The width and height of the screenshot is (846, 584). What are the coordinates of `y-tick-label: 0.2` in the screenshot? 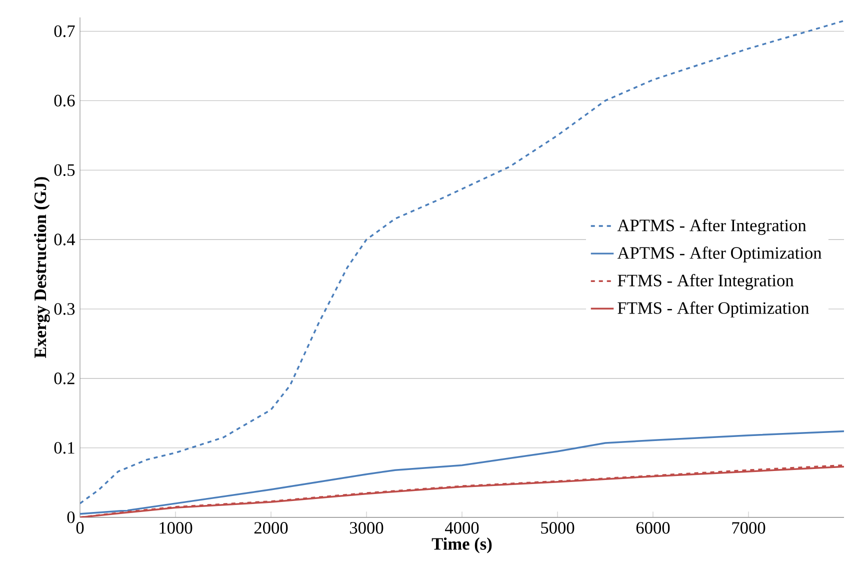 It's located at (64, 378).